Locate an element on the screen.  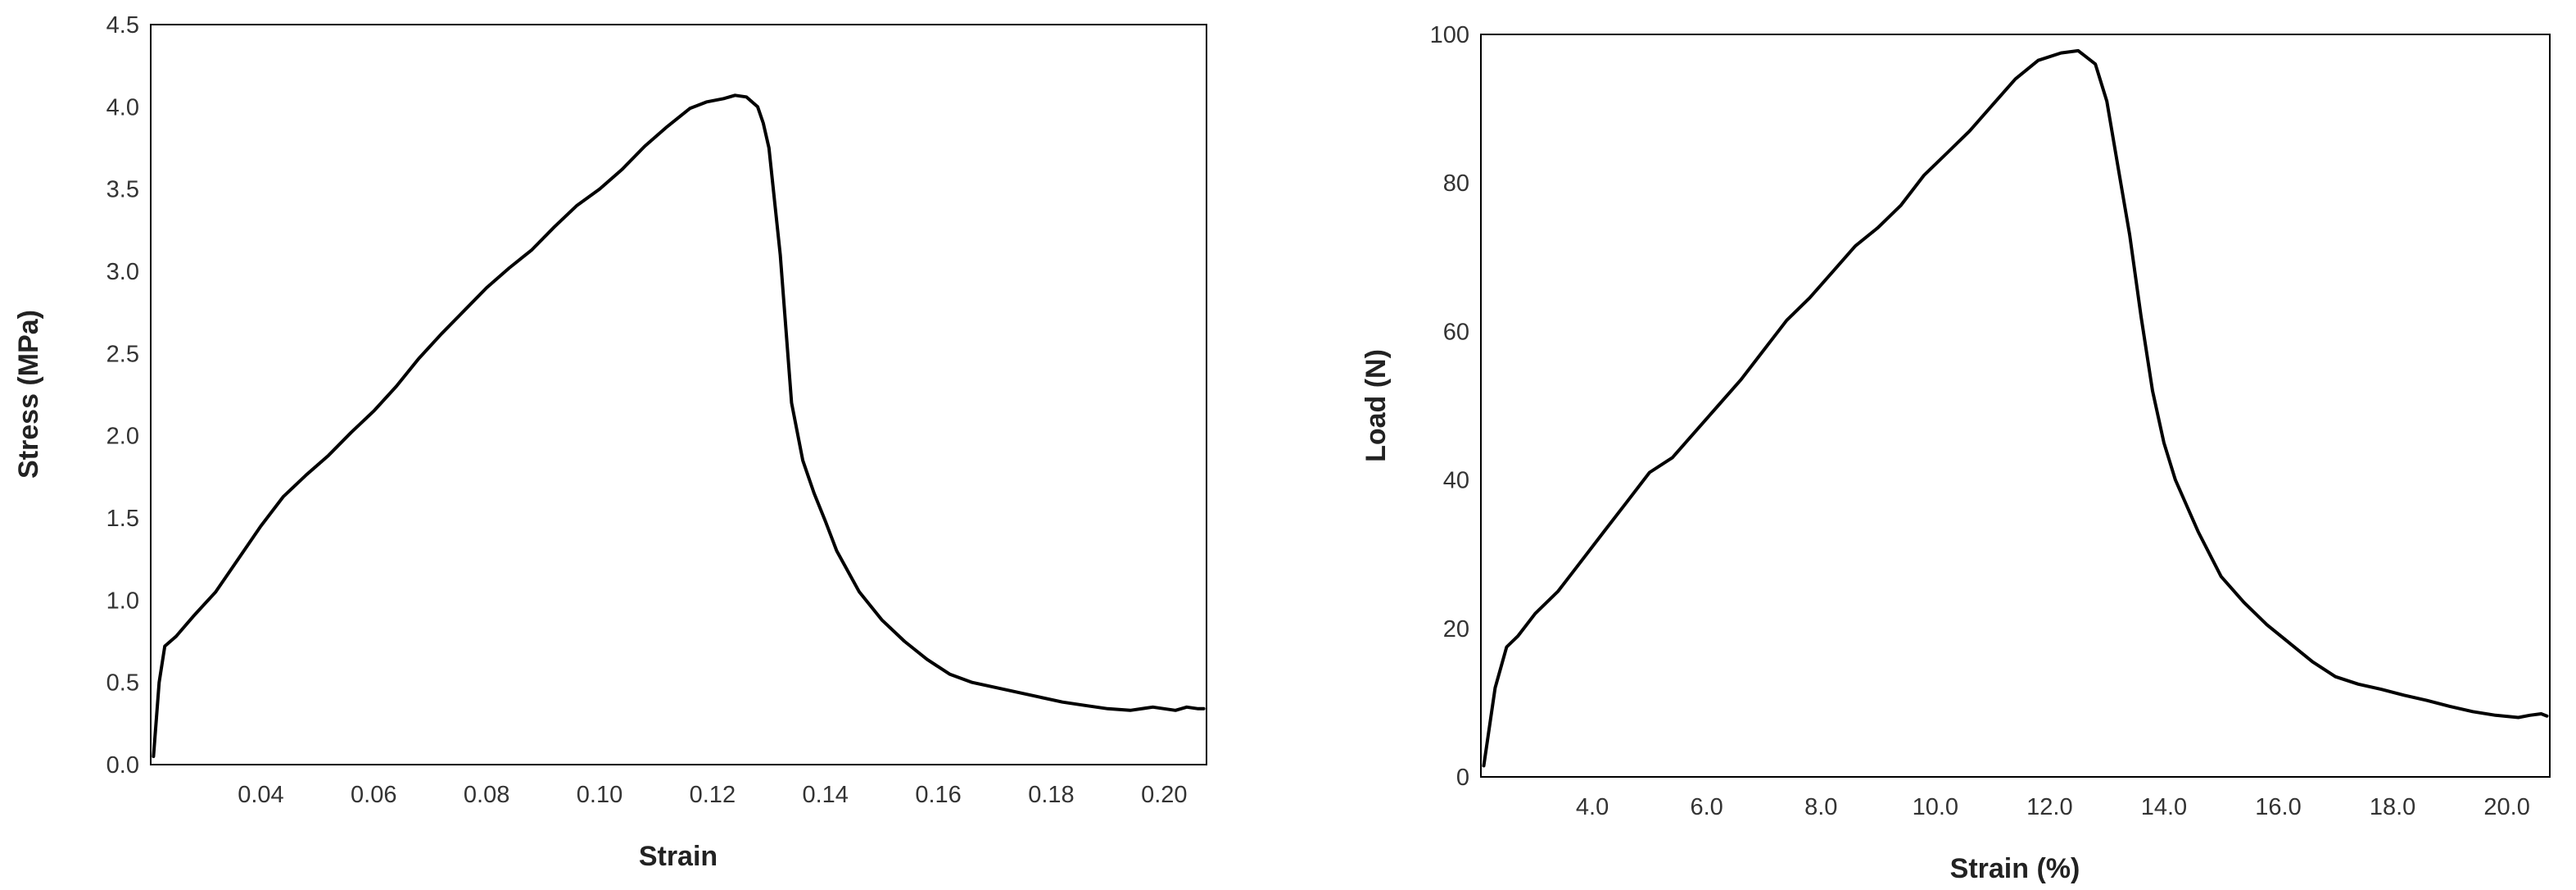
x-tick-label: 16.0 is located at coordinates (2278, 807).